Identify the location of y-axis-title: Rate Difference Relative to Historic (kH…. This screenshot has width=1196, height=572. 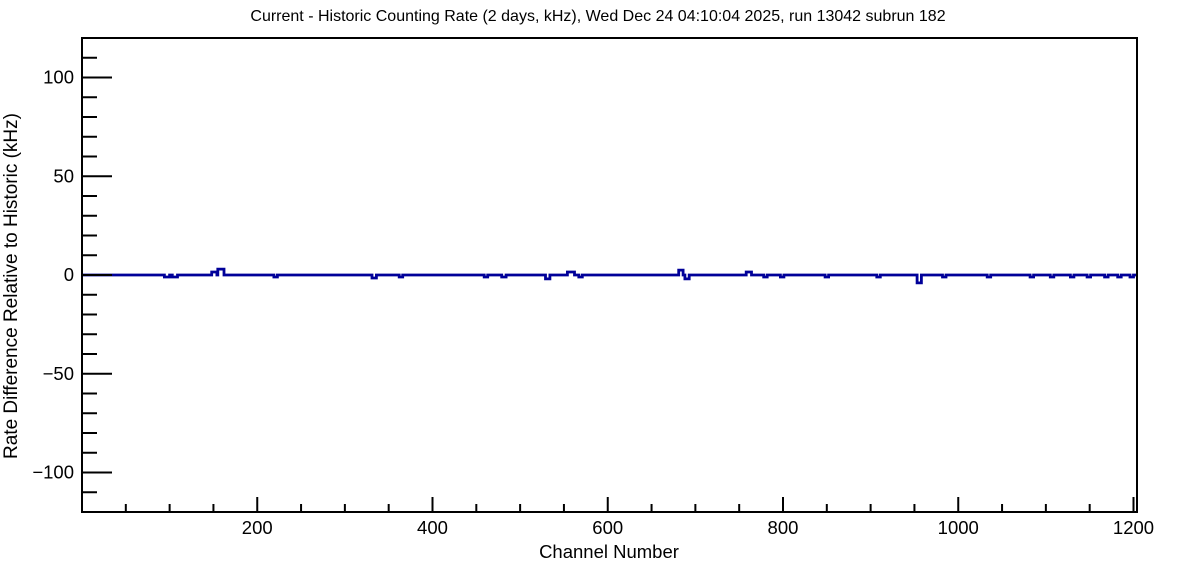
(11, 286).